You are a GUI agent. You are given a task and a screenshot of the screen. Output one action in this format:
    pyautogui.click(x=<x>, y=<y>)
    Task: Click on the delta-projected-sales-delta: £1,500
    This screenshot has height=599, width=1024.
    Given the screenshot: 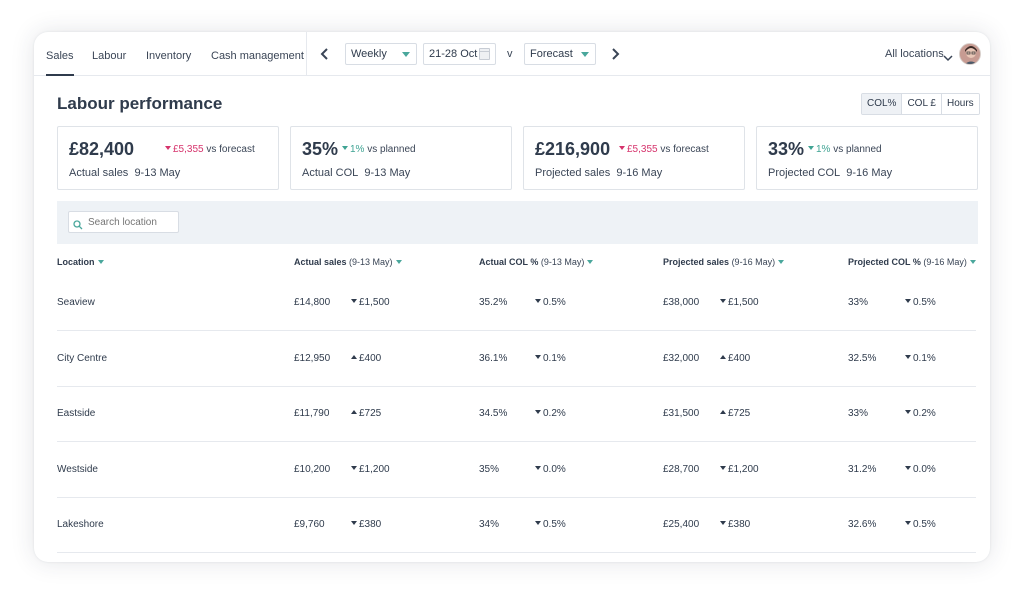 What is the action you would take?
    pyautogui.click(x=739, y=303)
    